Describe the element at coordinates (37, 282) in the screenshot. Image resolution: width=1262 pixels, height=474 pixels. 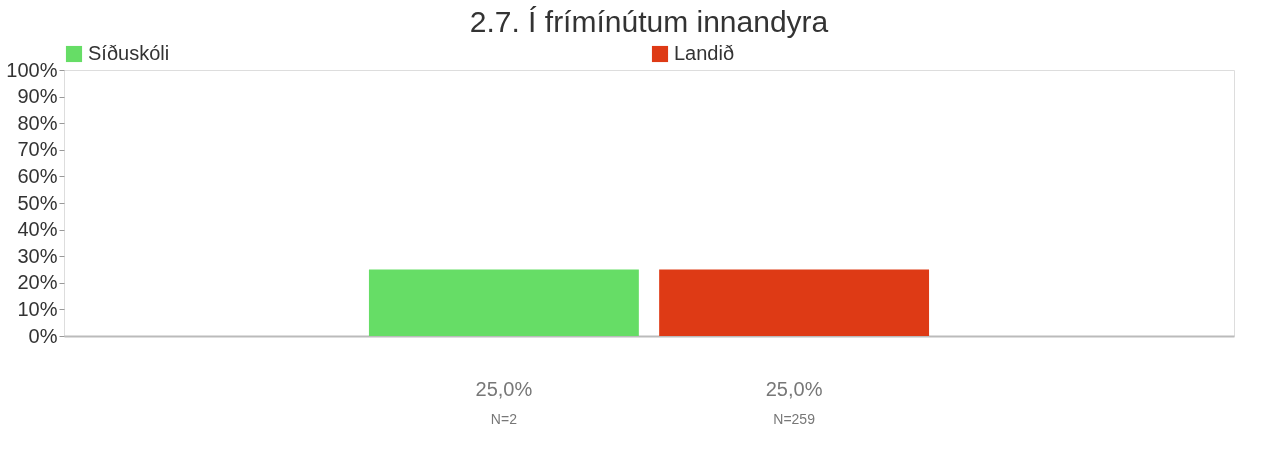
I see `y-tick-label: 20%` at that location.